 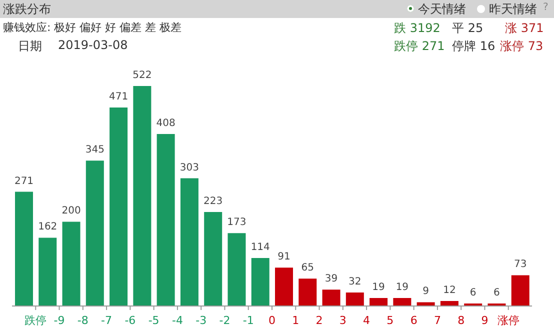 What do you see at coordinates (319, 320) in the screenshot?
I see `x-tick-label: 2` at bounding box center [319, 320].